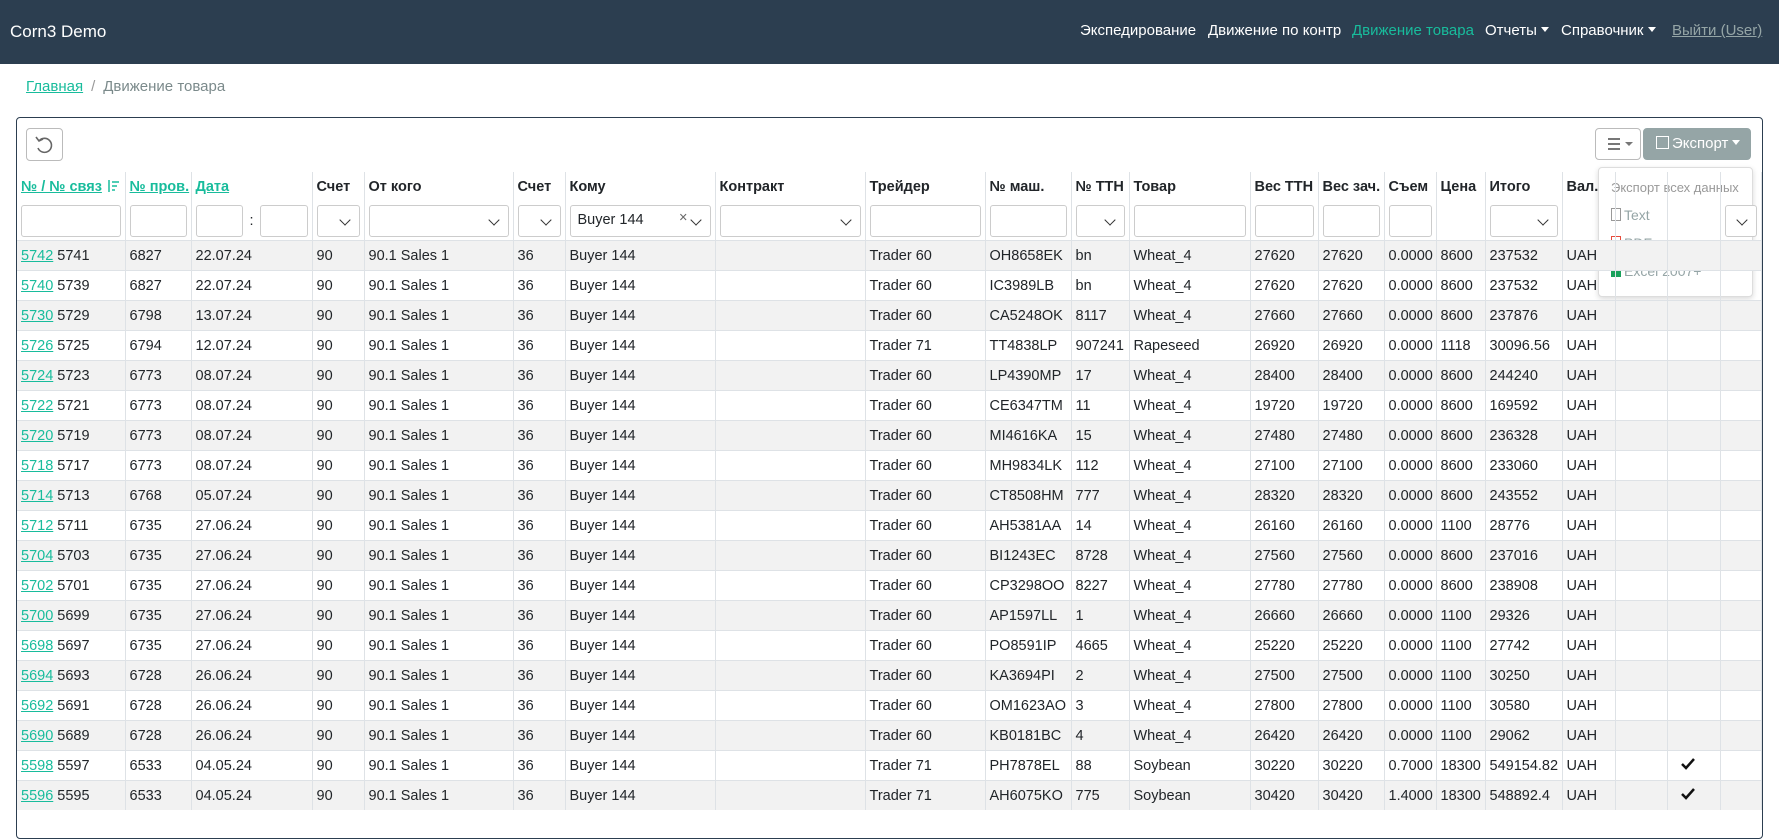 The width and height of the screenshot is (1779, 839). What do you see at coordinates (1693, 221) in the screenshot?
I see `filter-cell` at bounding box center [1693, 221].